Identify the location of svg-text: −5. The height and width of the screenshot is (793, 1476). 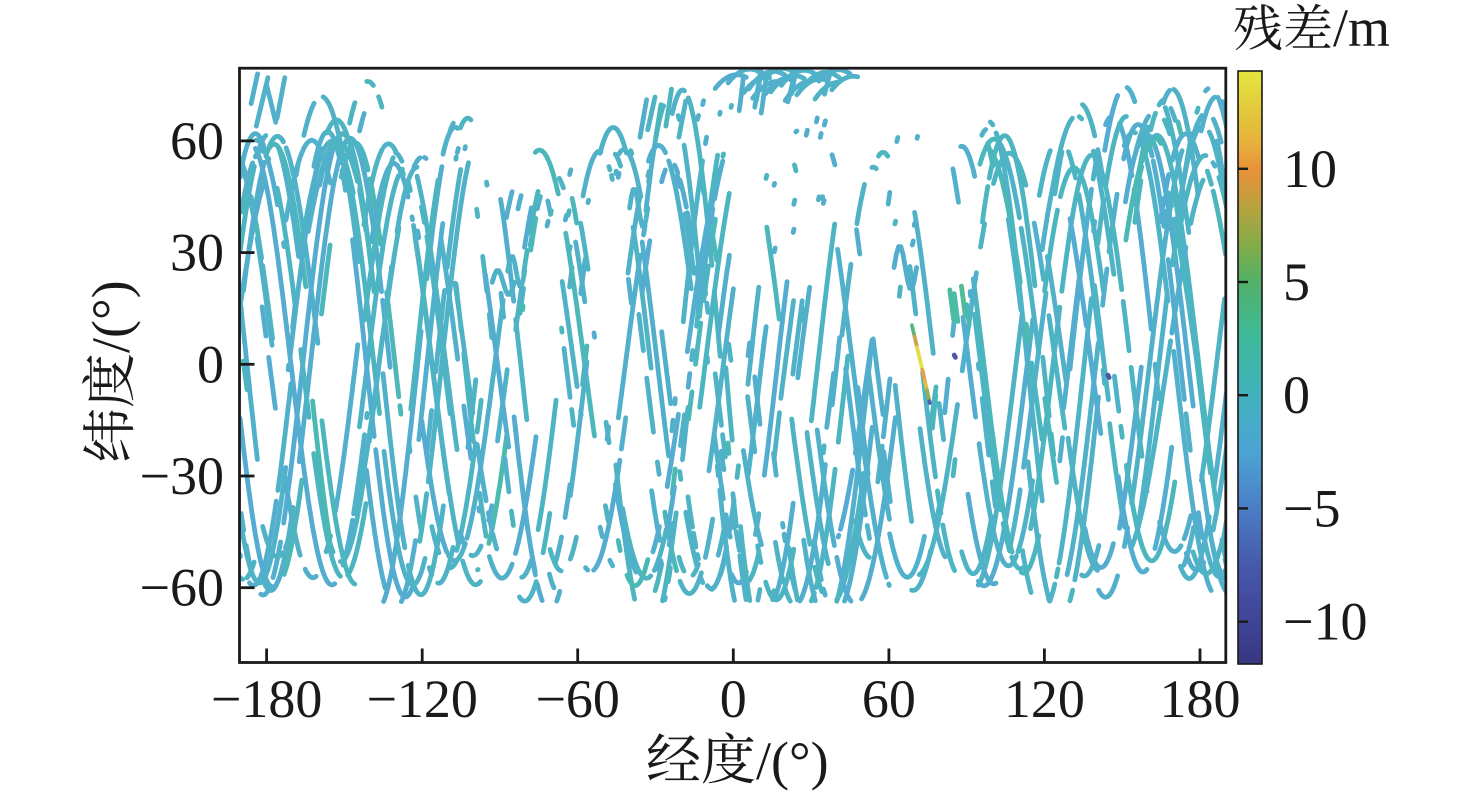
(1311, 508).